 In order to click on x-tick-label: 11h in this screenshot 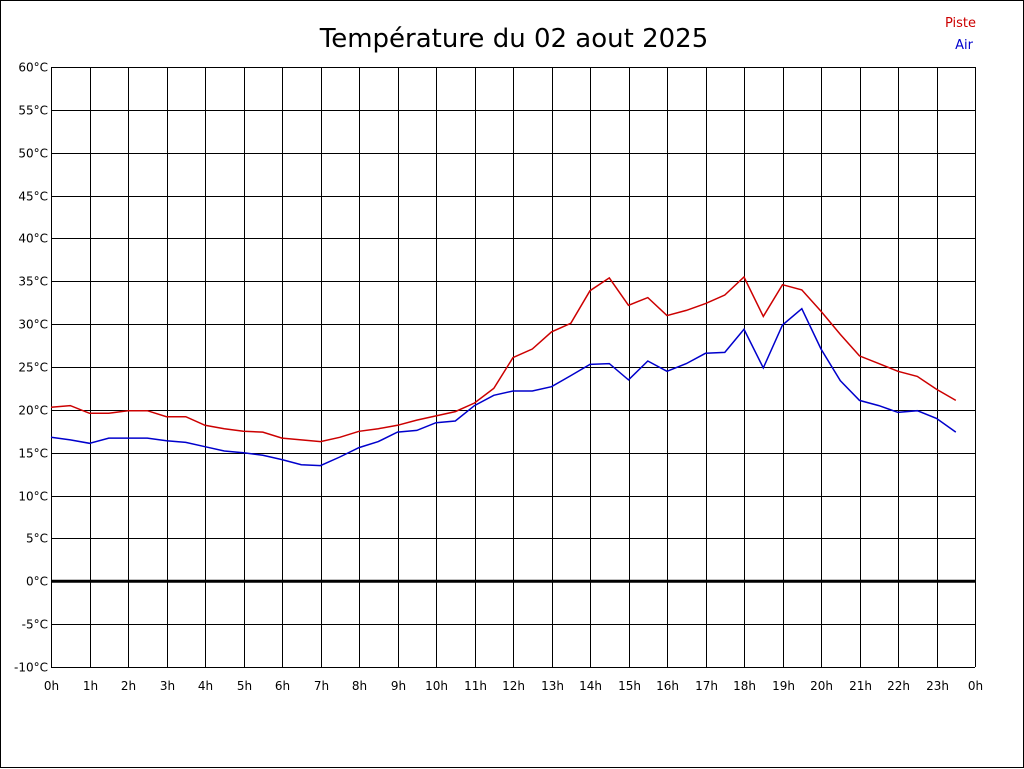, I will do `click(475, 686)`.